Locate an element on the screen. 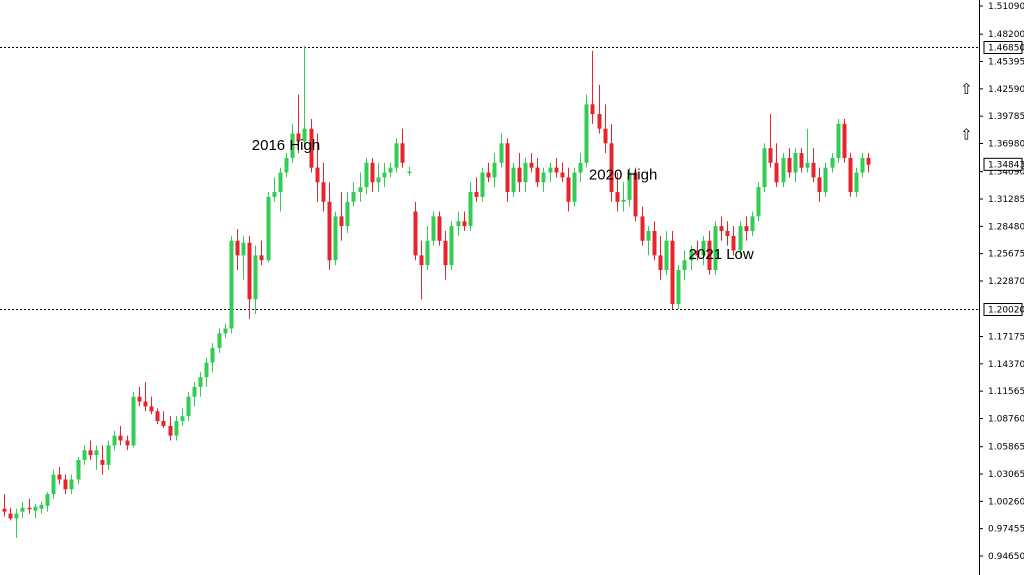  annotation-label: 2016 High is located at coordinates (286, 145).